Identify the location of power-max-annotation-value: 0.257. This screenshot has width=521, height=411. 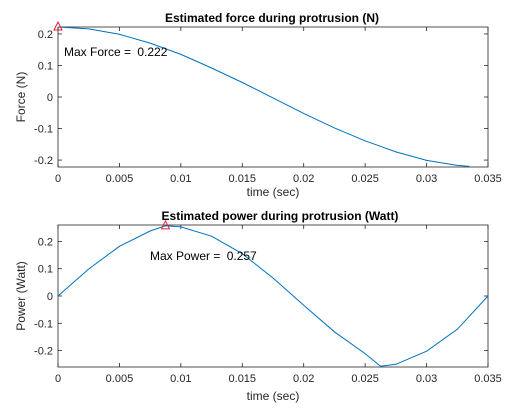
(242, 256).